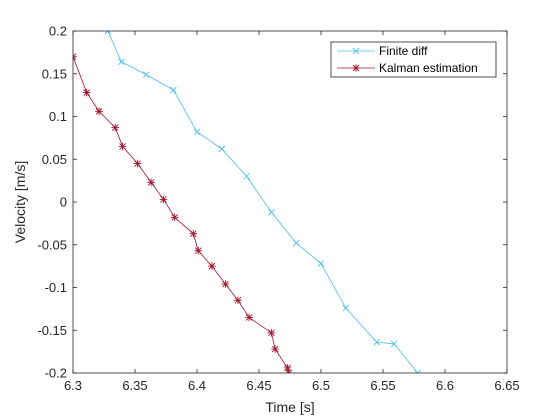  What do you see at coordinates (56, 287) in the screenshot?
I see `y-tick-label: -0.1` at bounding box center [56, 287].